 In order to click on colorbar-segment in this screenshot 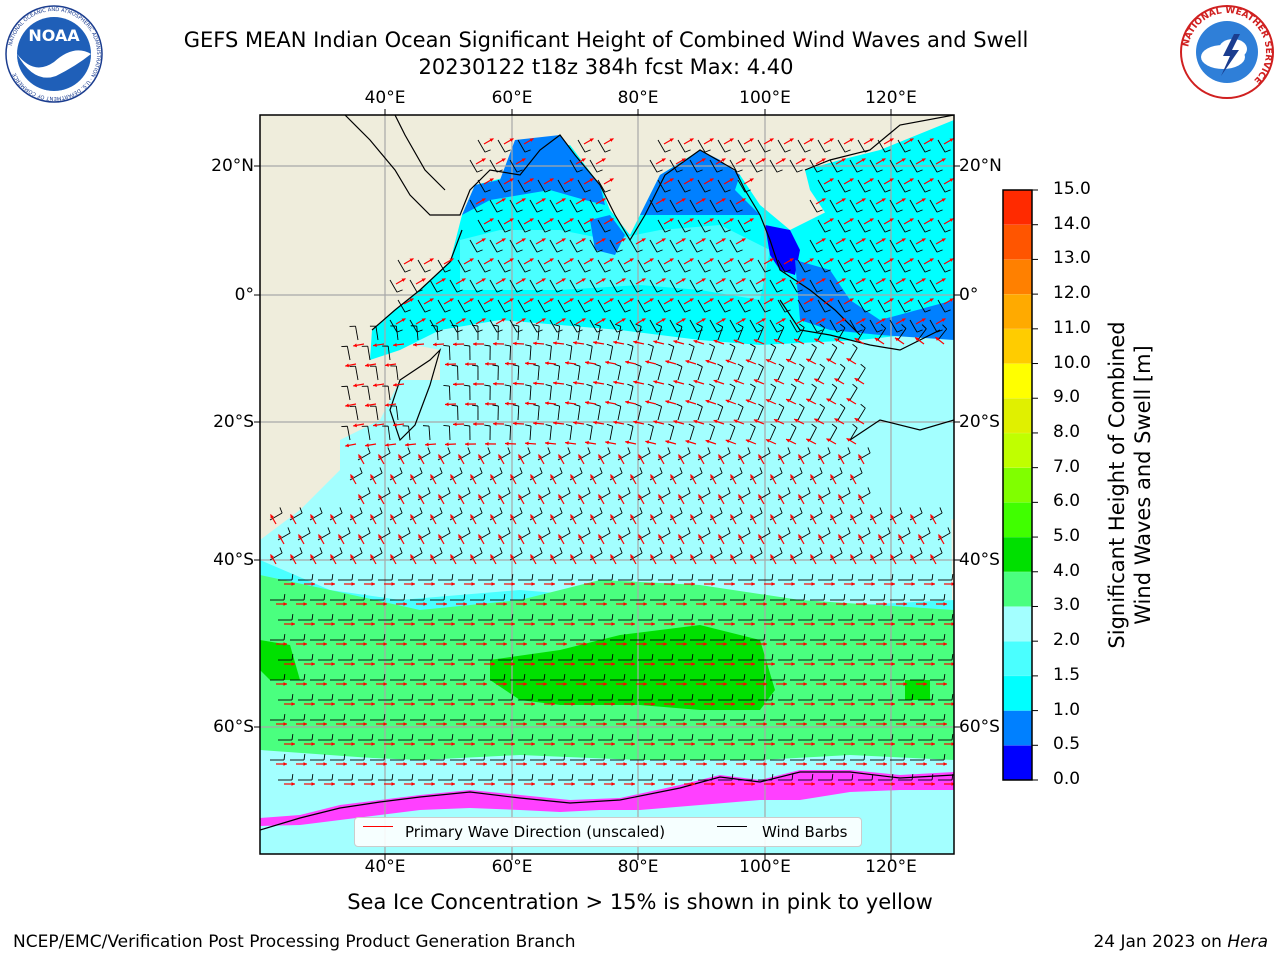, I will do `click(1017, 381)`.